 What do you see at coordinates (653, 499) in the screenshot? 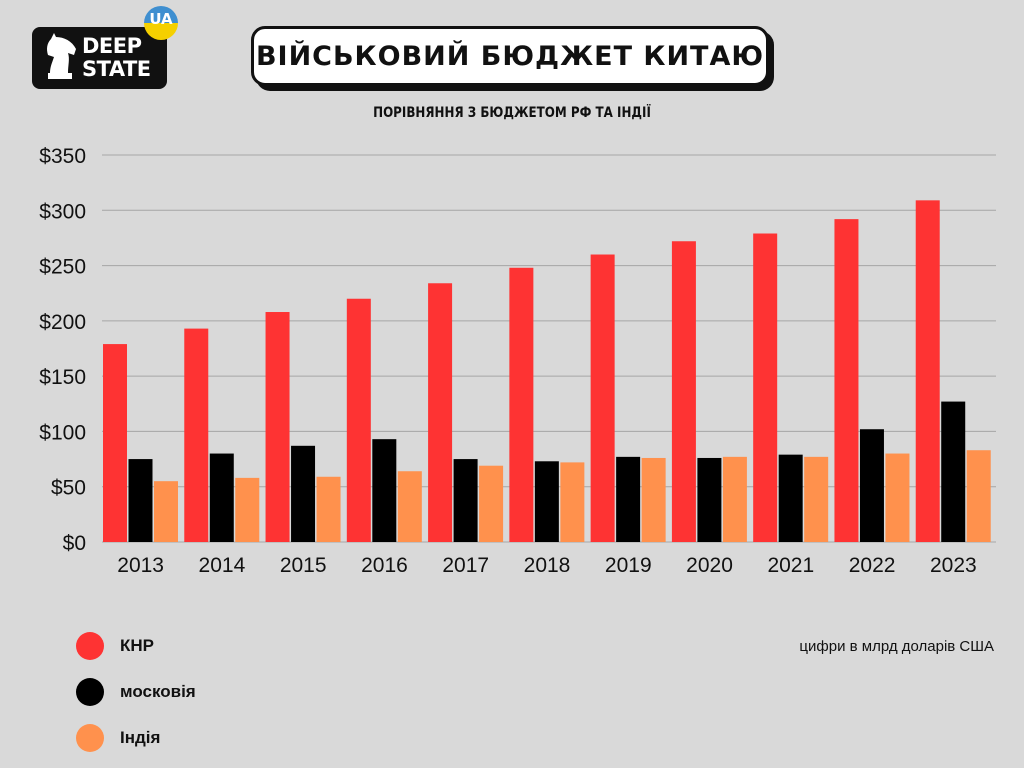
I see `bar-2-2019` at bounding box center [653, 499].